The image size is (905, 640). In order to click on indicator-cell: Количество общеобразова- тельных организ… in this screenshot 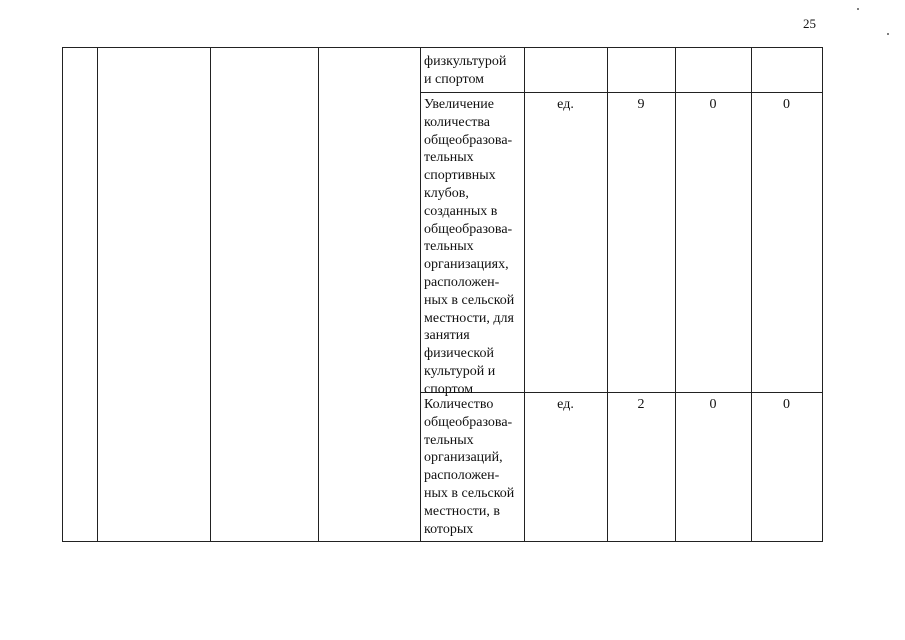, I will do `click(469, 467)`.